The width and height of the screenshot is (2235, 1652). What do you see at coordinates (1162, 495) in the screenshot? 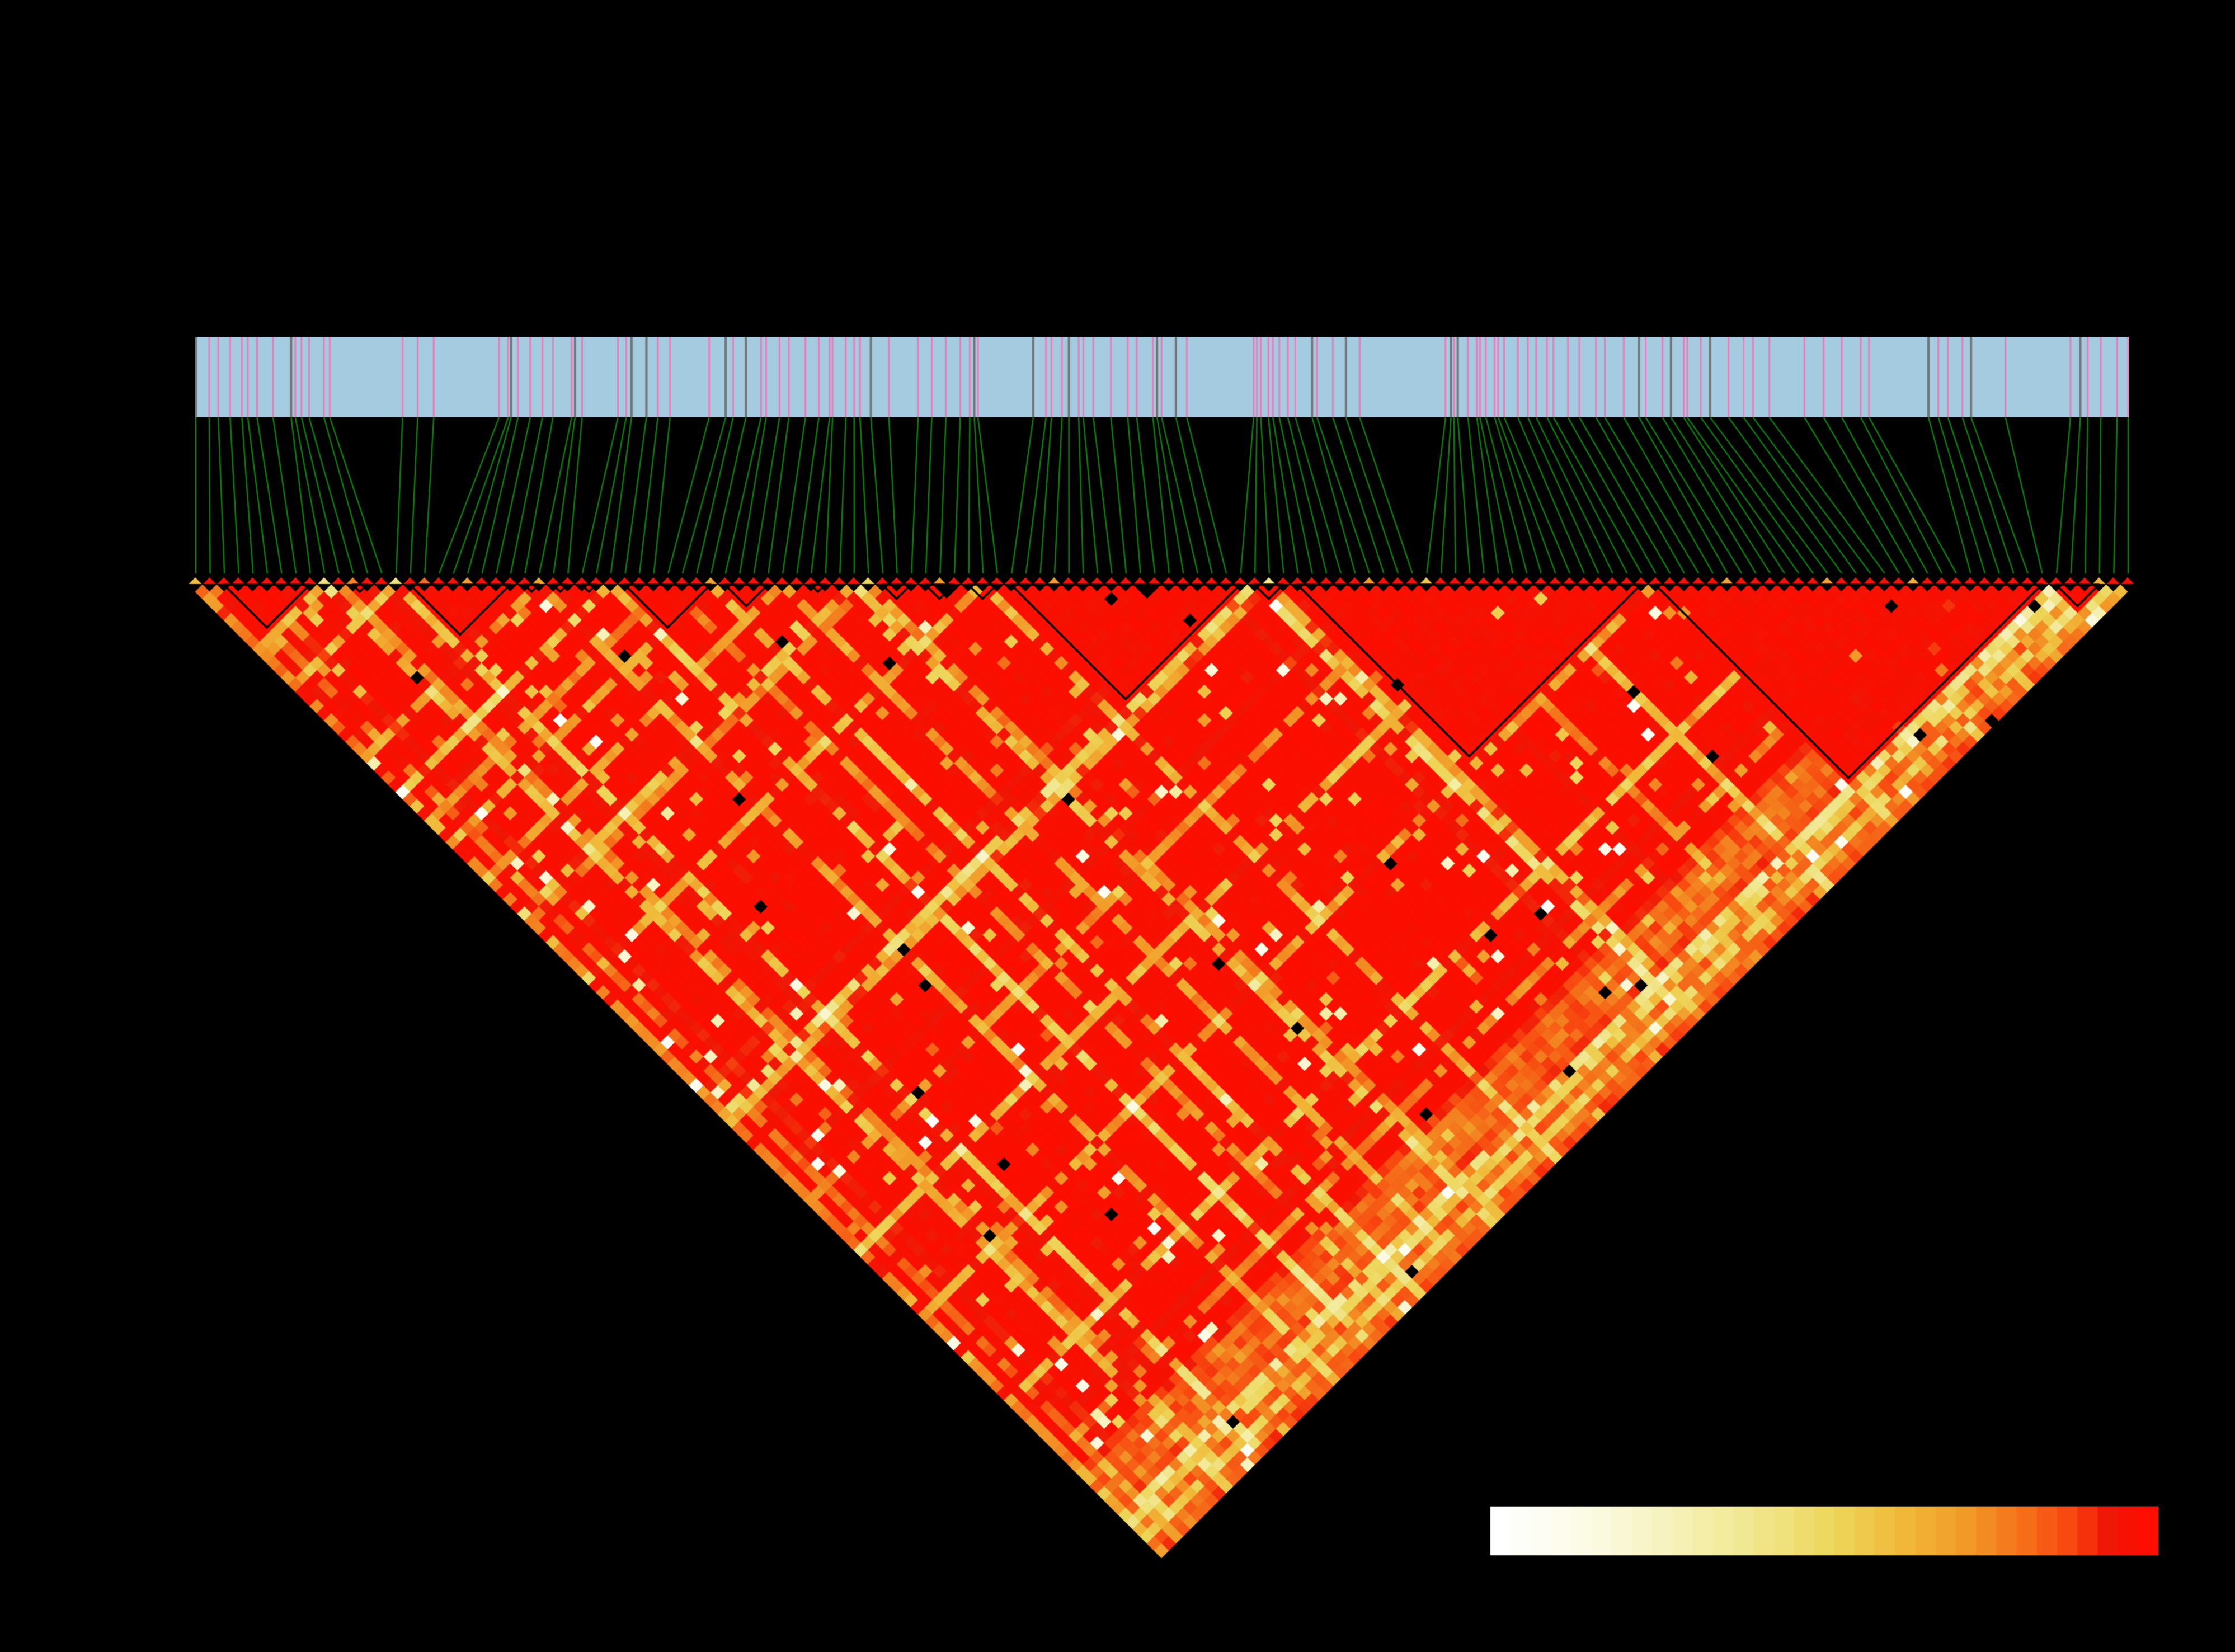
I see `marker-connector-fan` at bounding box center [1162, 495].